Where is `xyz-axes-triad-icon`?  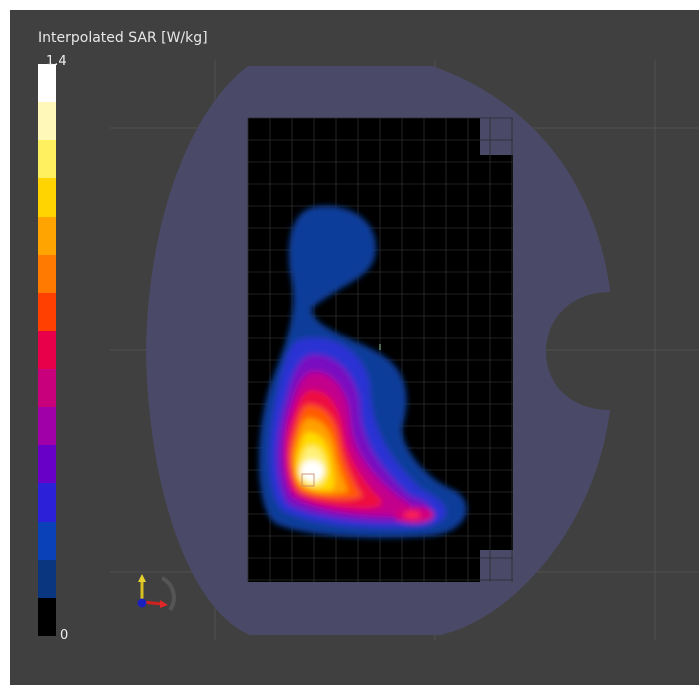 xyz-axes-triad-icon is located at coordinates (157, 595).